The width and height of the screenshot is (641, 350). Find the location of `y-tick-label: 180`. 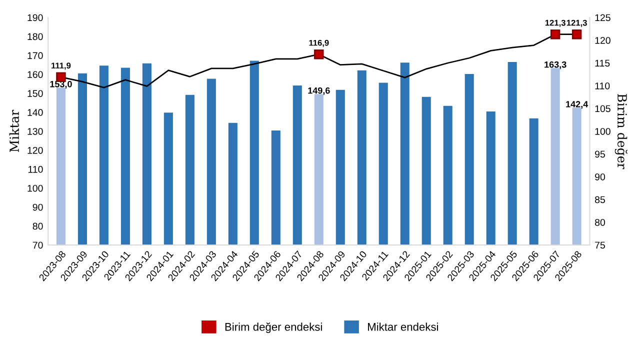

y-tick-label: 180 is located at coordinates (35, 36).